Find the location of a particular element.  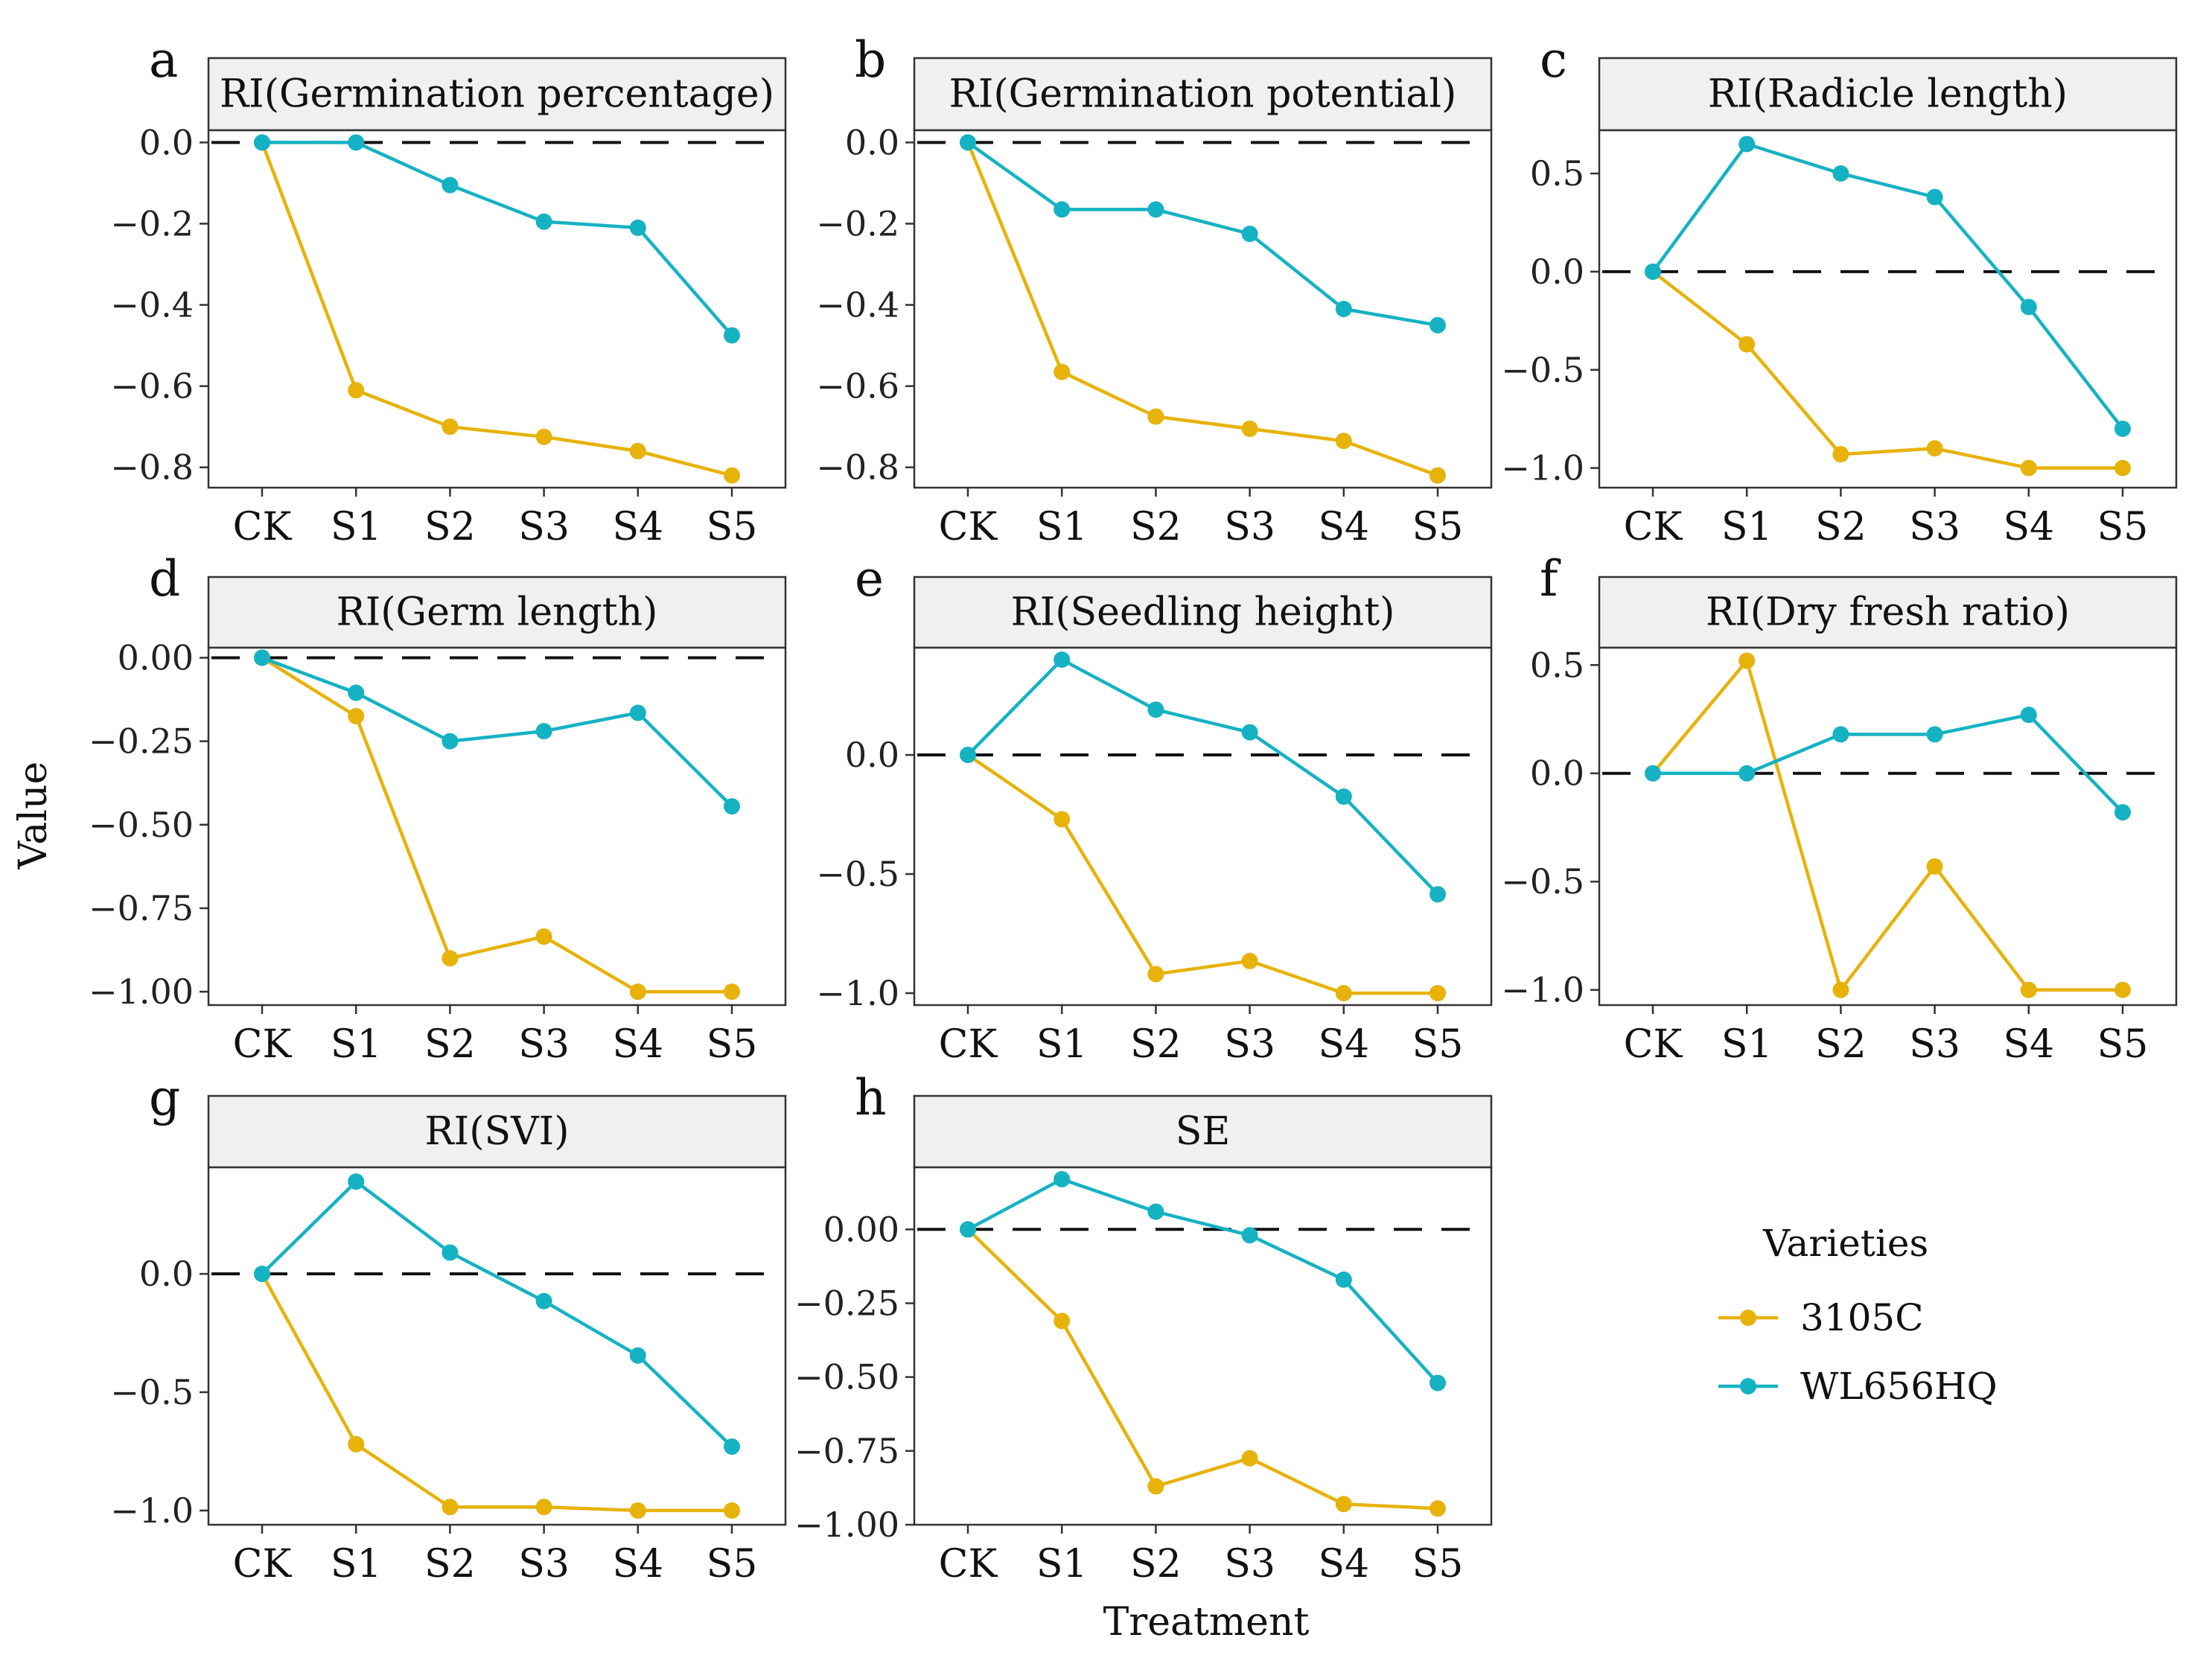

y-tick-label: −0.5 is located at coordinates (857, 874).